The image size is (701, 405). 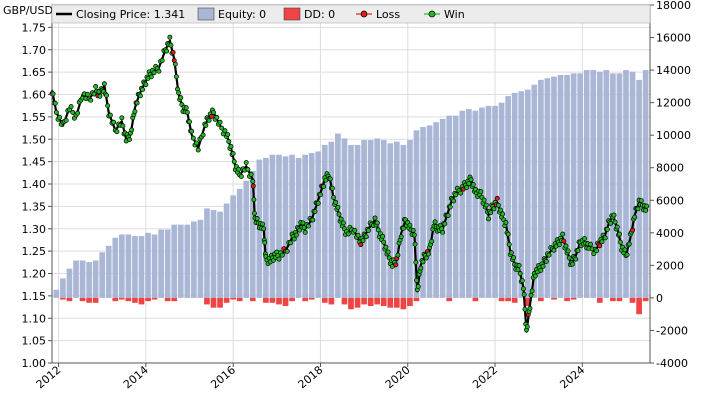 I want to click on left-tick-label: 1.00, so click(x=34, y=363).